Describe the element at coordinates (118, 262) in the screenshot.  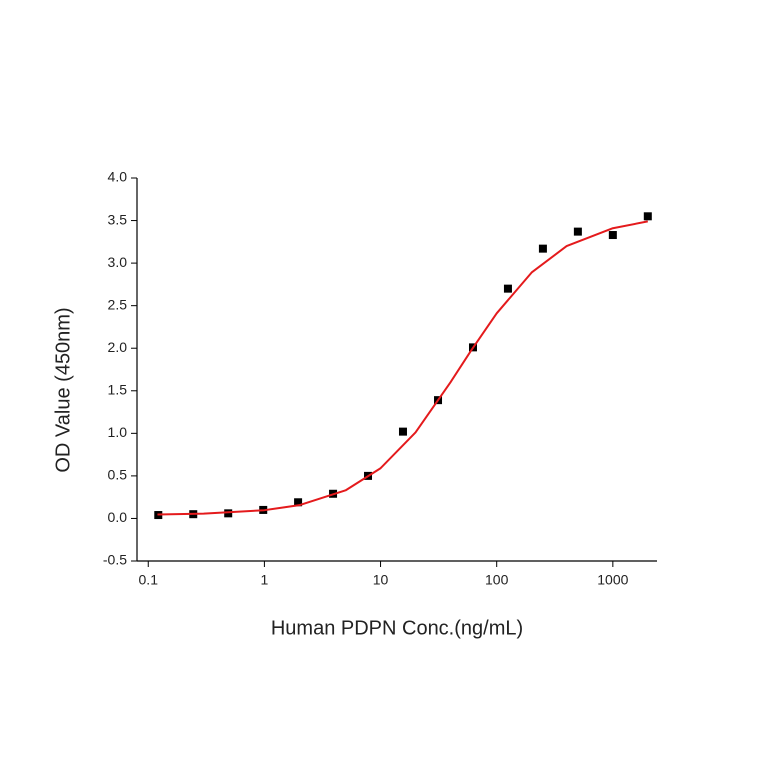
I see `y-tick-label: 3.0` at that location.